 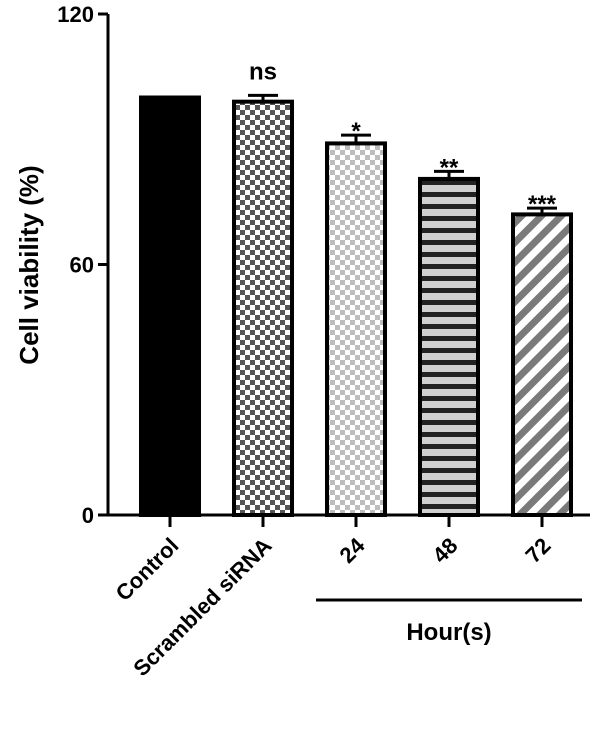 I want to click on x-tick-label: 72, so click(x=538, y=550).